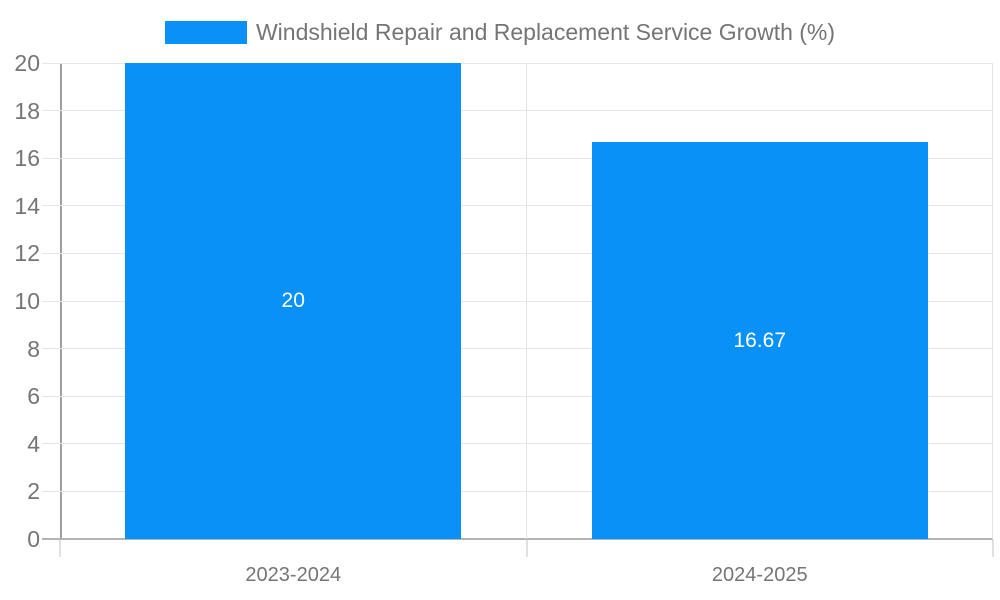  Describe the element at coordinates (33, 348) in the screenshot. I see `y-axis-tick-label: 8` at that location.